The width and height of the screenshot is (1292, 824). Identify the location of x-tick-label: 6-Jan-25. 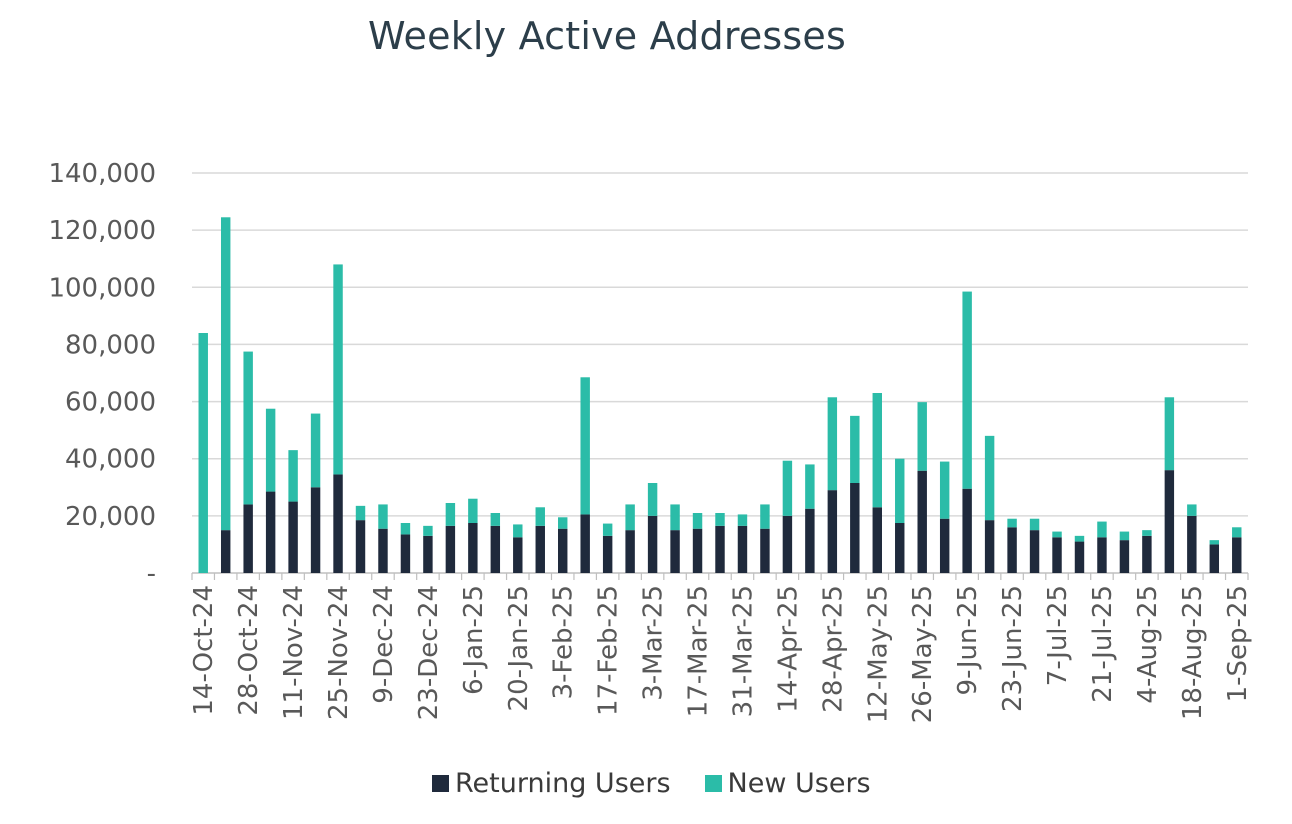
(474, 640).